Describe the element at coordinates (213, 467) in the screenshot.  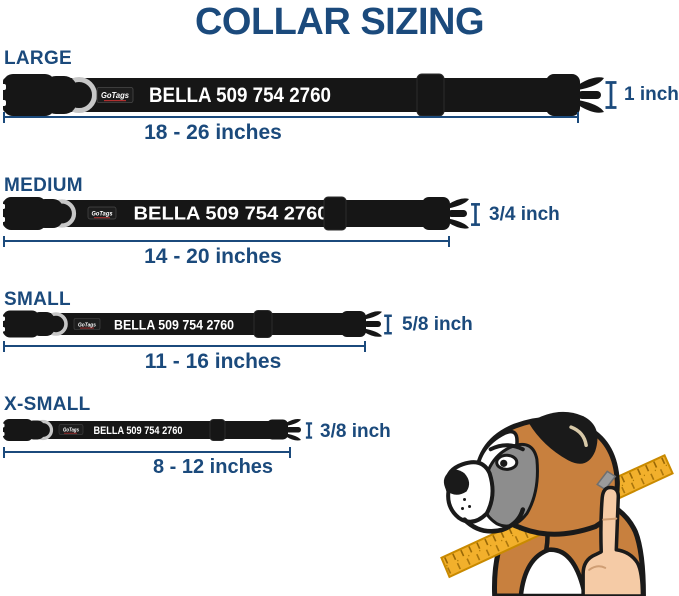
I see `range-label-x-small: 8 - 12 inches` at that location.